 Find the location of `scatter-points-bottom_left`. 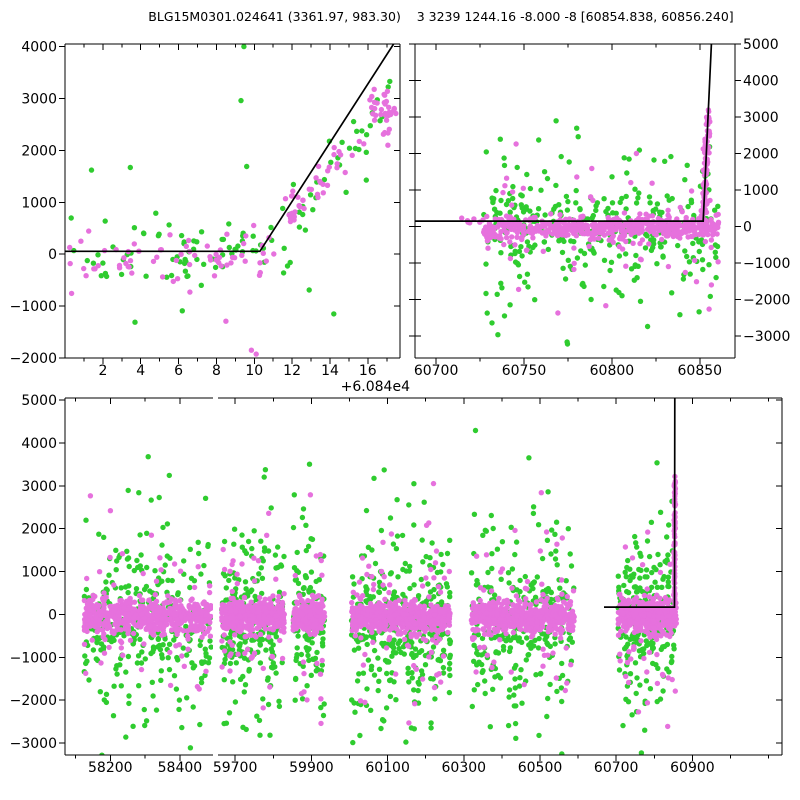

scatter-points-bottom_left is located at coordinates (147, 604).